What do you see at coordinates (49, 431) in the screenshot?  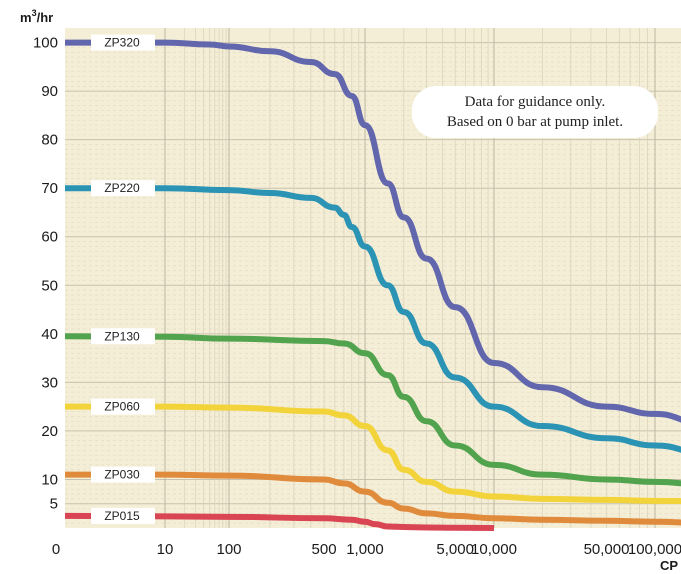 I see `y-tick-label: 20` at bounding box center [49, 431].